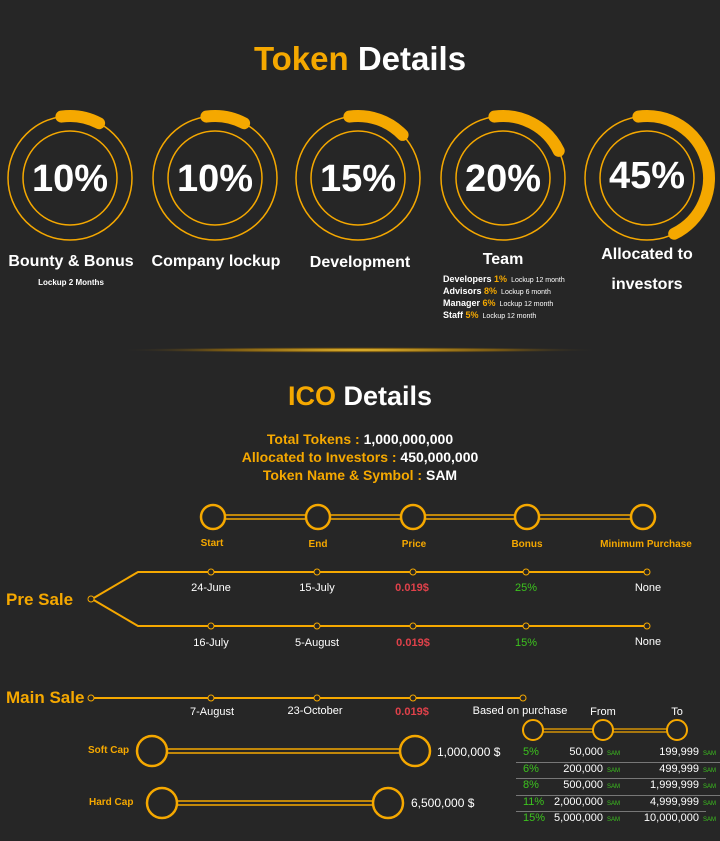 The height and width of the screenshot is (841, 720). What do you see at coordinates (318, 544) in the screenshot?
I see `stage-end: End` at bounding box center [318, 544].